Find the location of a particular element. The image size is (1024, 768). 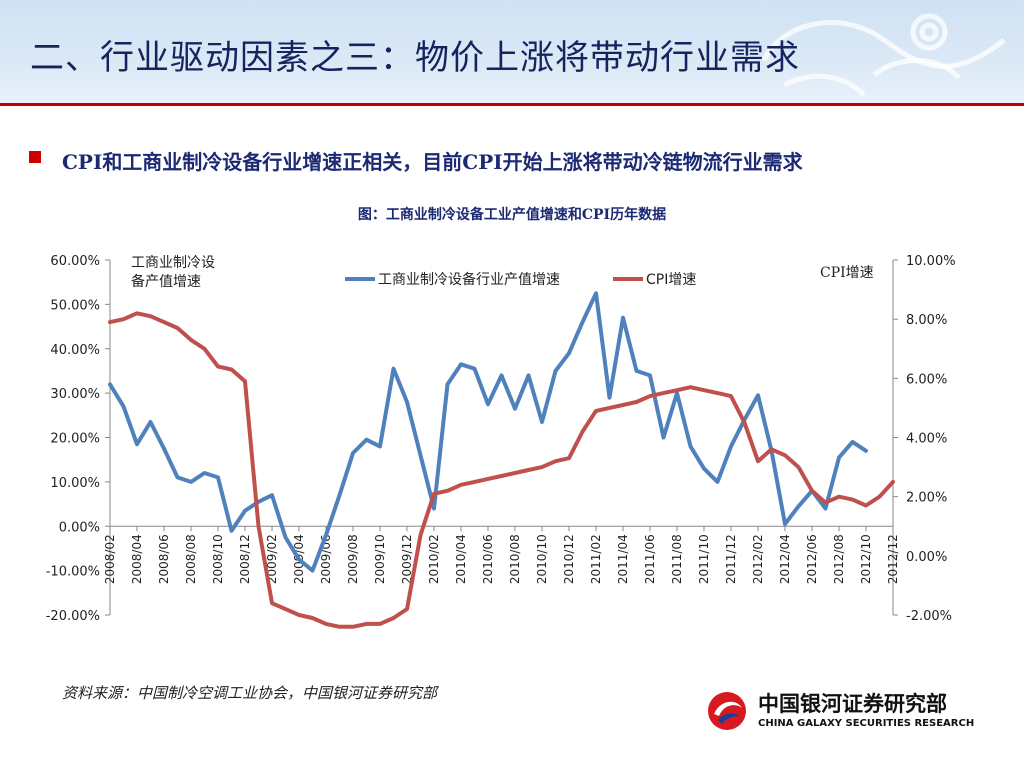

x-axis-tick-label: 2012/04 is located at coordinates (785, 559).